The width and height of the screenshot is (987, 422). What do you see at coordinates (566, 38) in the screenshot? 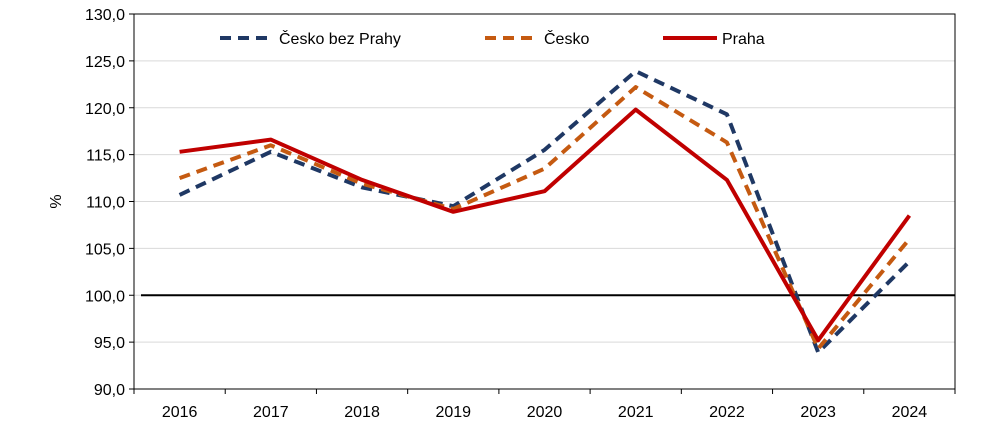
I see `legend-label-1: Česko` at bounding box center [566, 38].